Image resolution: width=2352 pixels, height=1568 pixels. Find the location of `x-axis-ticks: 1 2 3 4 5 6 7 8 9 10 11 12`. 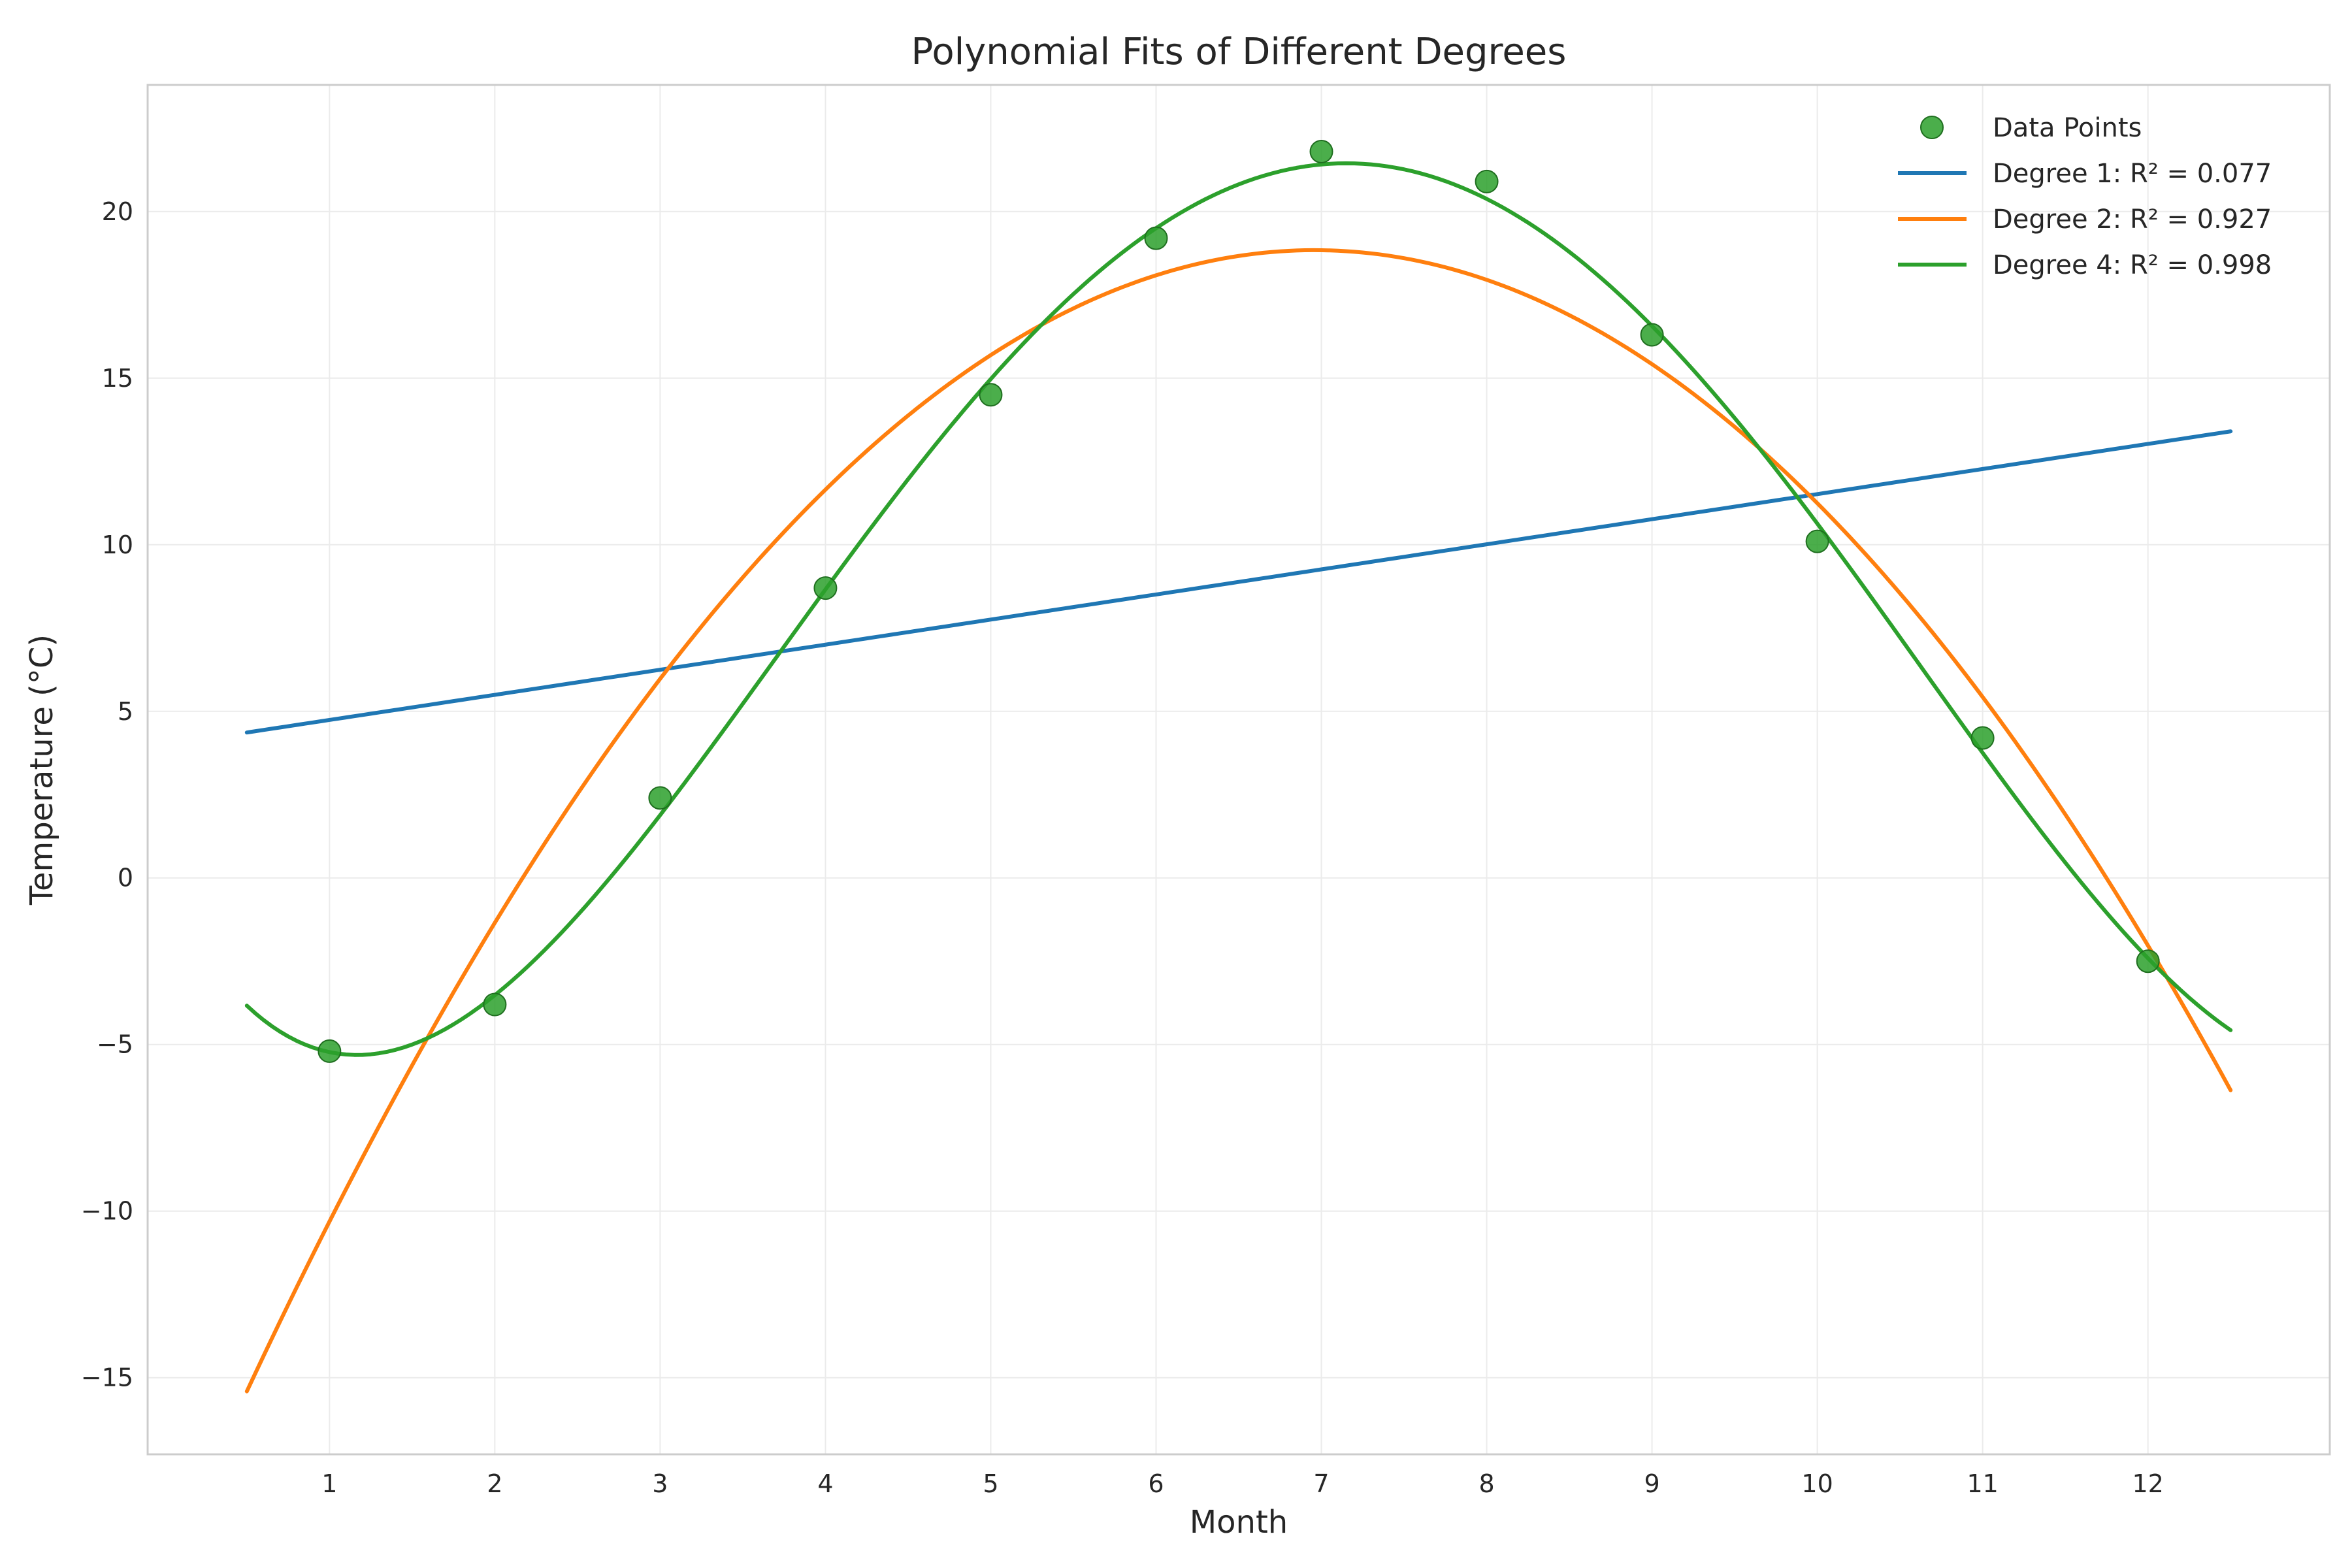

x-axis-ticks: 1 2 3 4 5 6 7 8 9 10 11 12 is located at coordinates (1242, 1483).